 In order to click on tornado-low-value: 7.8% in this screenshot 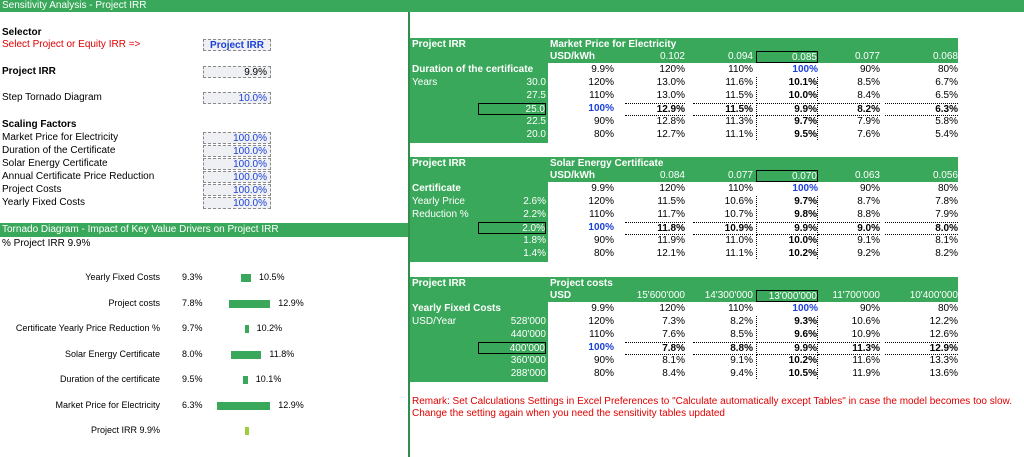, I will do `click(192, 302)`.